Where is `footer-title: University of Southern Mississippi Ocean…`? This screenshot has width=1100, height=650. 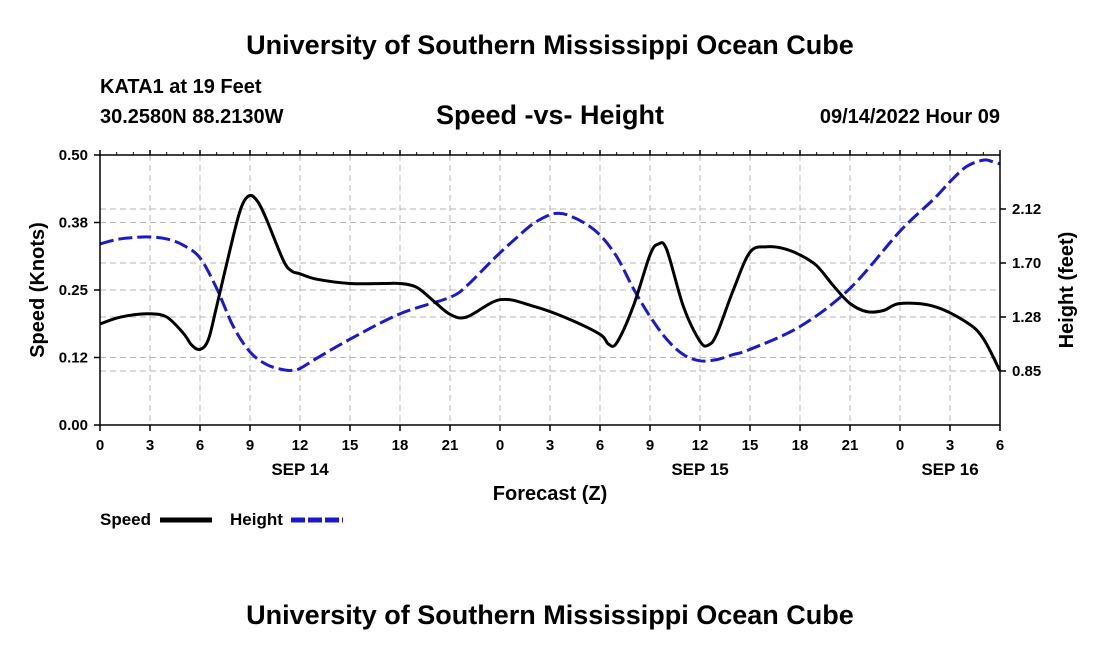
footer-title: University of Southern Mississippi Ocean… is located at coordinates (550, 615).